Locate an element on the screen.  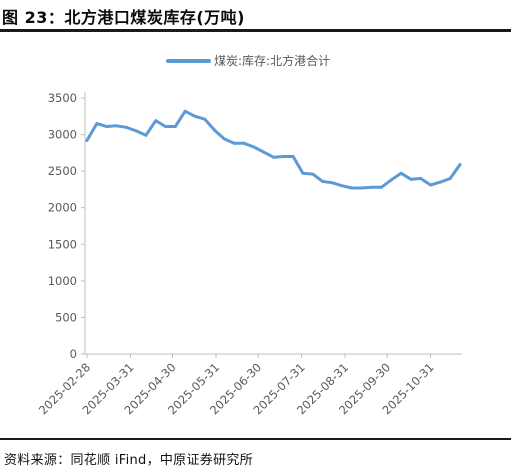
series-group is located at coordinates (273, 149).